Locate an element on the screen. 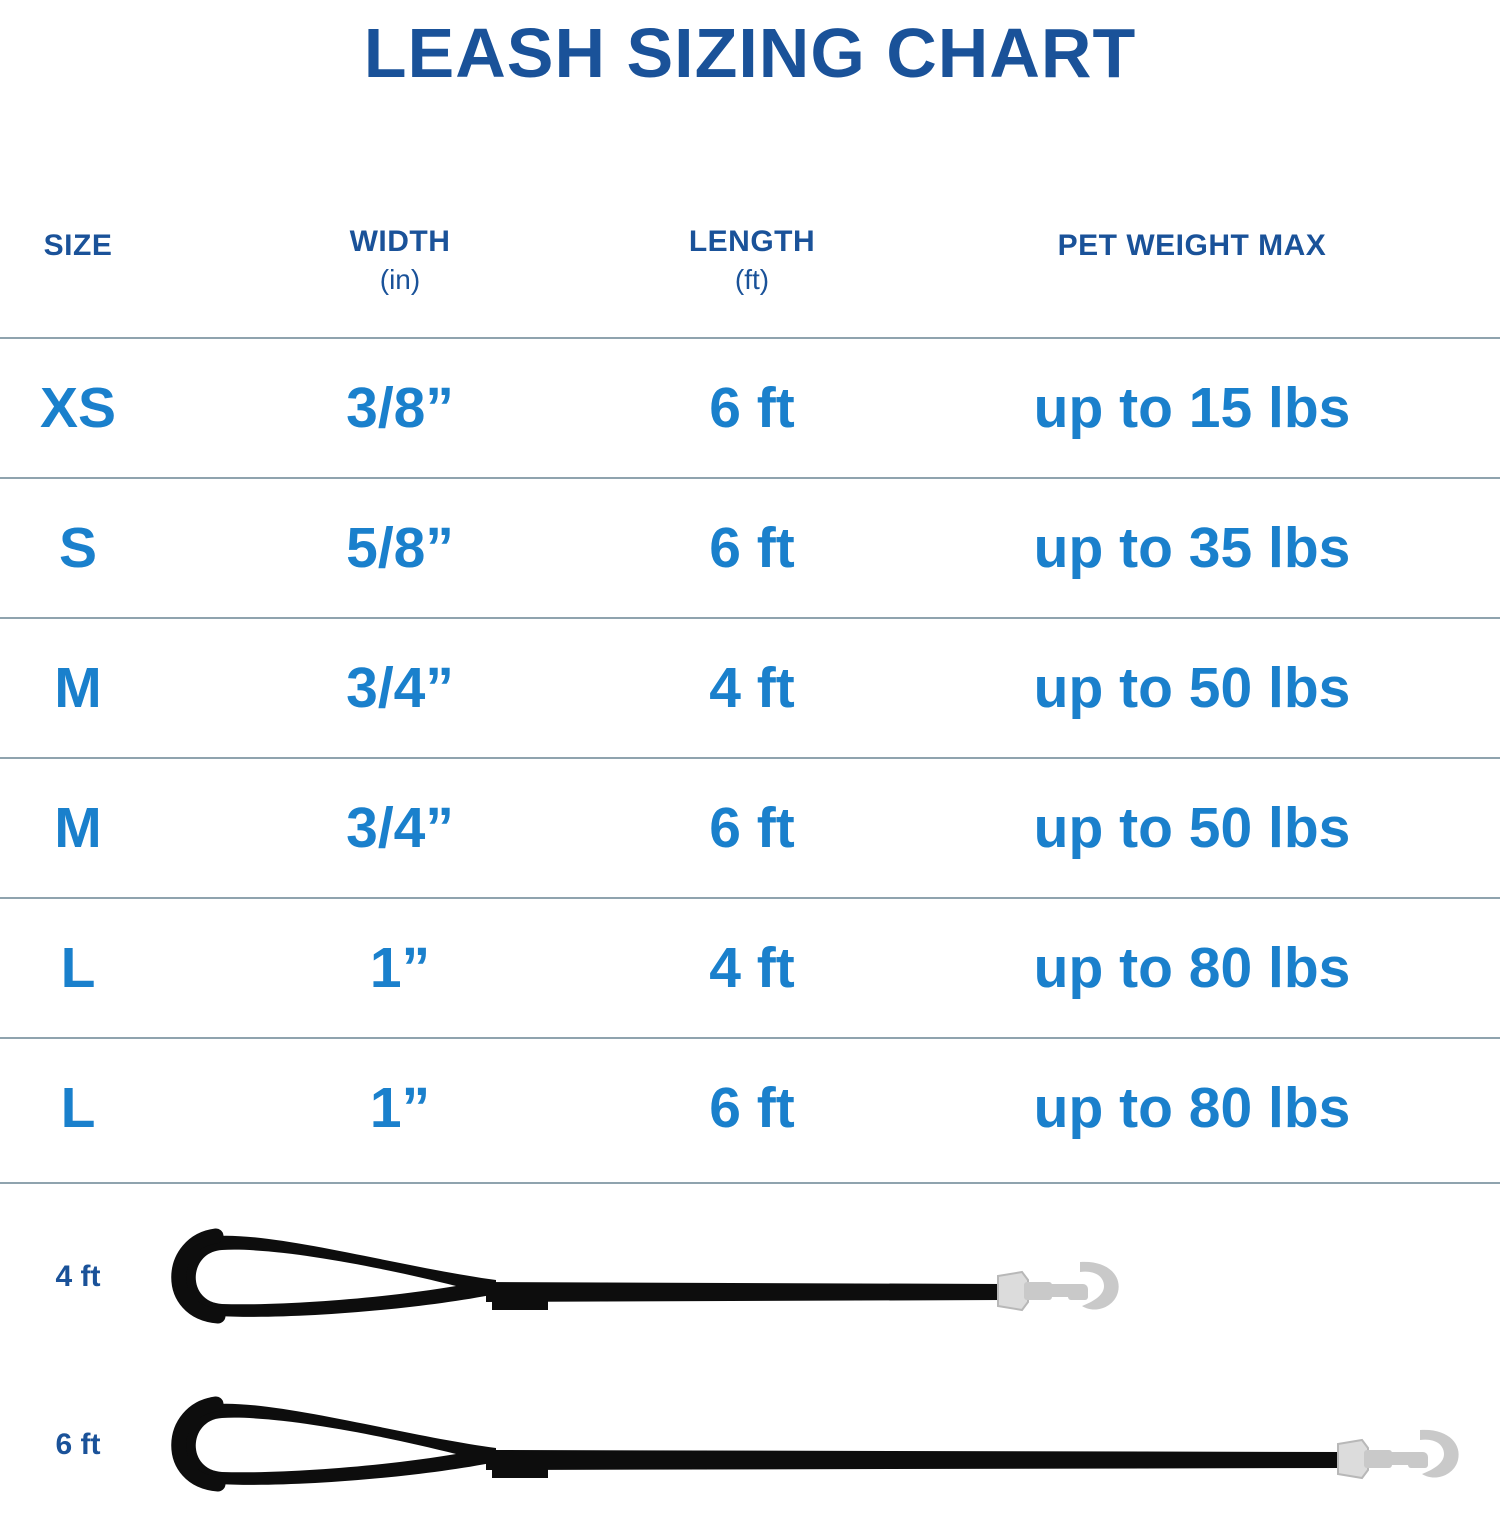  column-header-pet-weight-max: PET WEIGHT MAX is located at coordinates (1192, 261).